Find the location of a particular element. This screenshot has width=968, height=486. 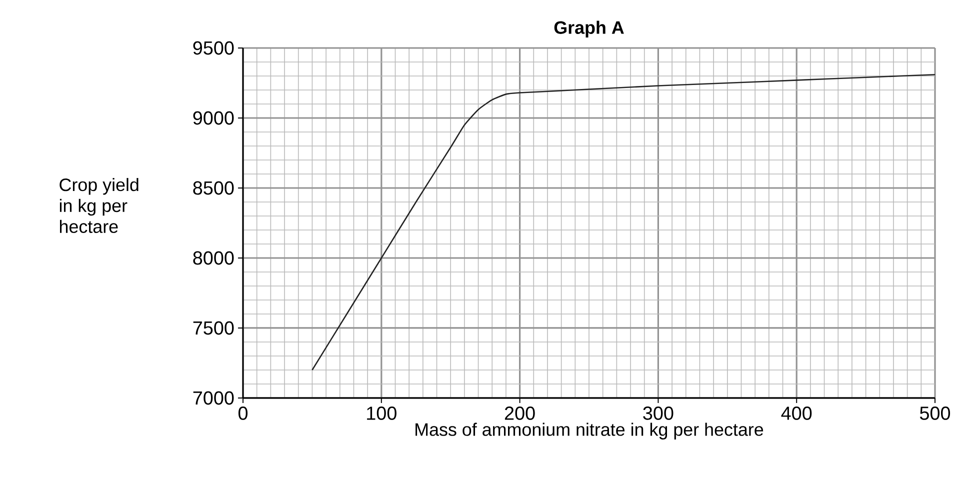

x-tick-label: 300 is located at coordinates (658, 413).